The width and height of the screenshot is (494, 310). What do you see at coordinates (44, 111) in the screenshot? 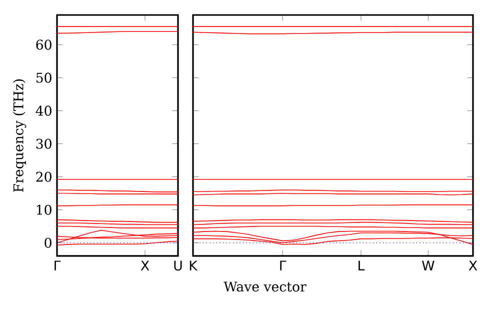
I see `y-tick-label: 40` at bounding box center [44, 111].